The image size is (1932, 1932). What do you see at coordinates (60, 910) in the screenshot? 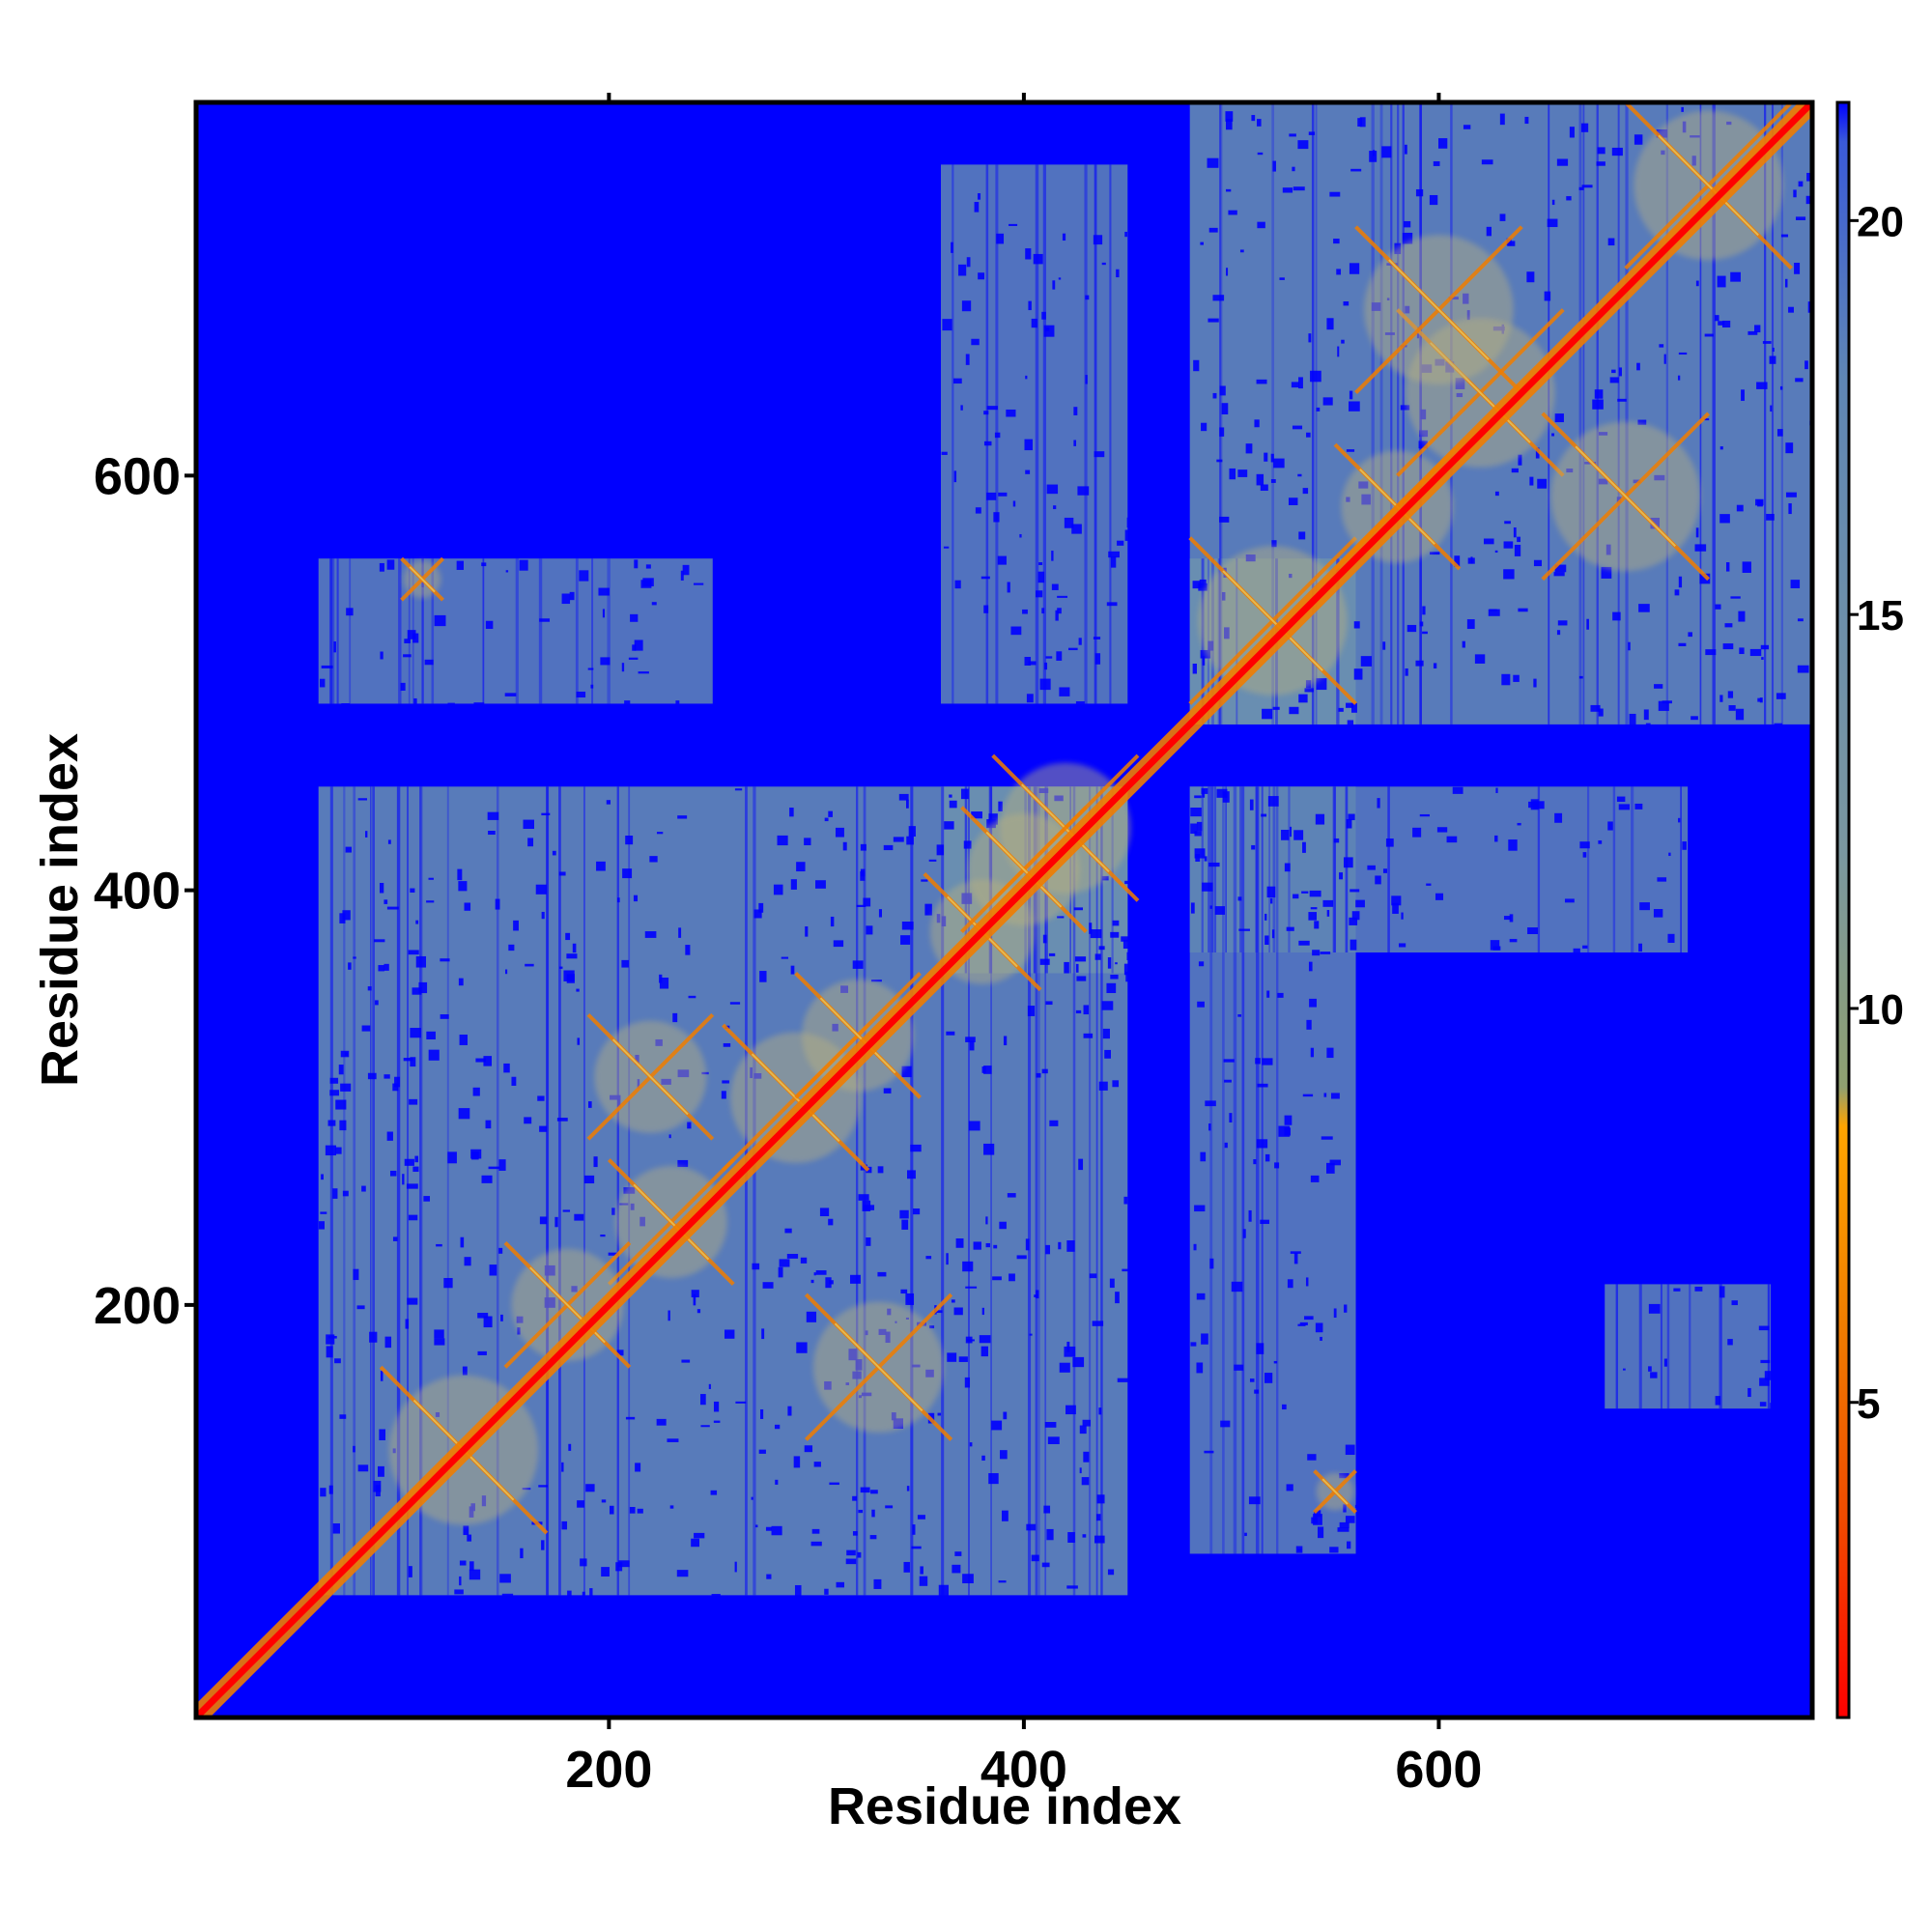
I see `y-axis-title: Residue index` at bounding box center [60, 910].